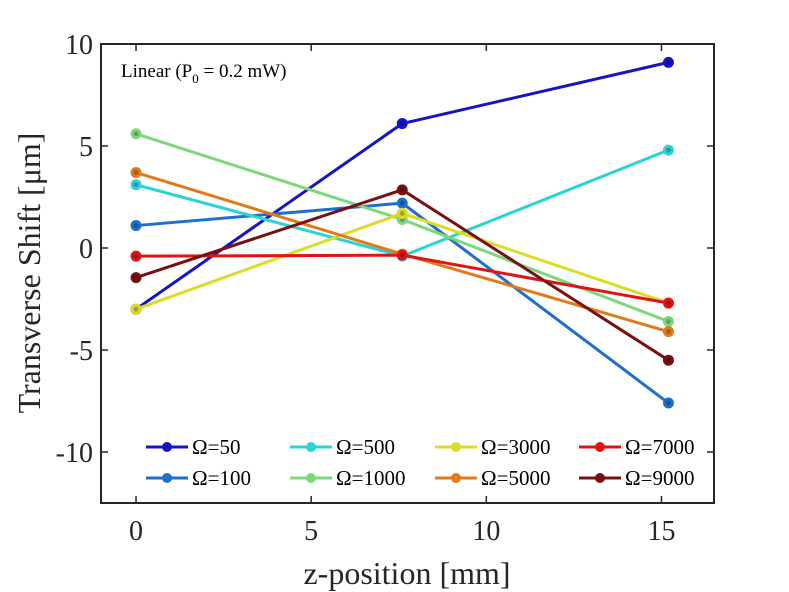 Image resolution: width=789 pixels, height=592 pixels. What do you see at coordinates (515, 447) in the screenshot?
I see `legend-label: Ω=3000` at bounding box center [515, 447].